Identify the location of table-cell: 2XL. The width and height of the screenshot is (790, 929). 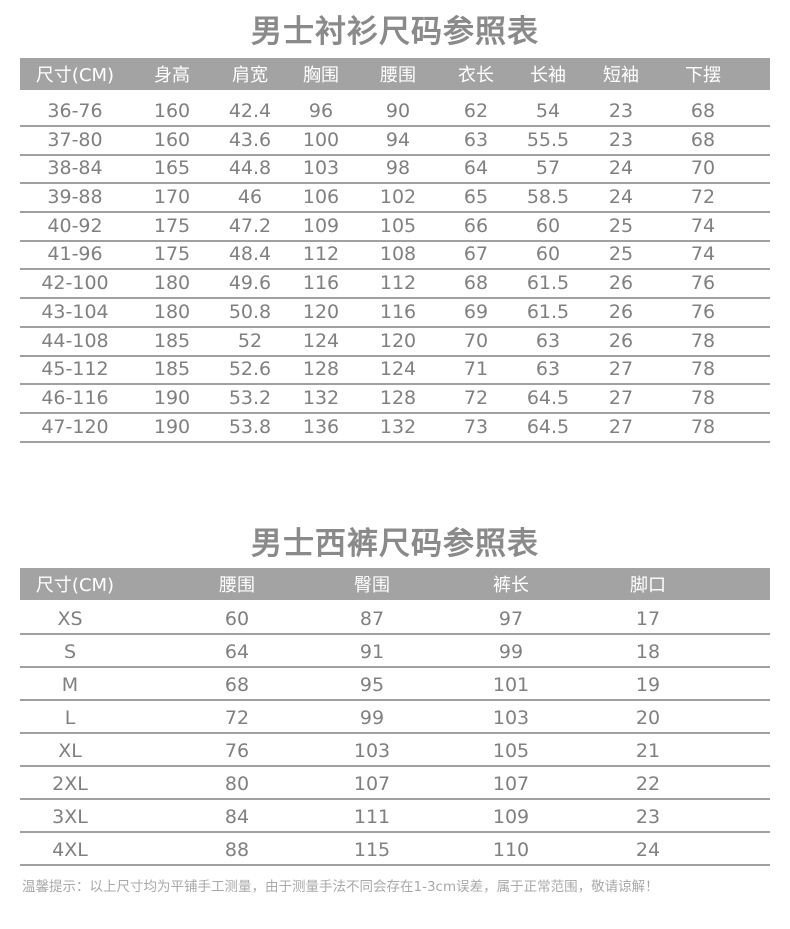
(70, 784).